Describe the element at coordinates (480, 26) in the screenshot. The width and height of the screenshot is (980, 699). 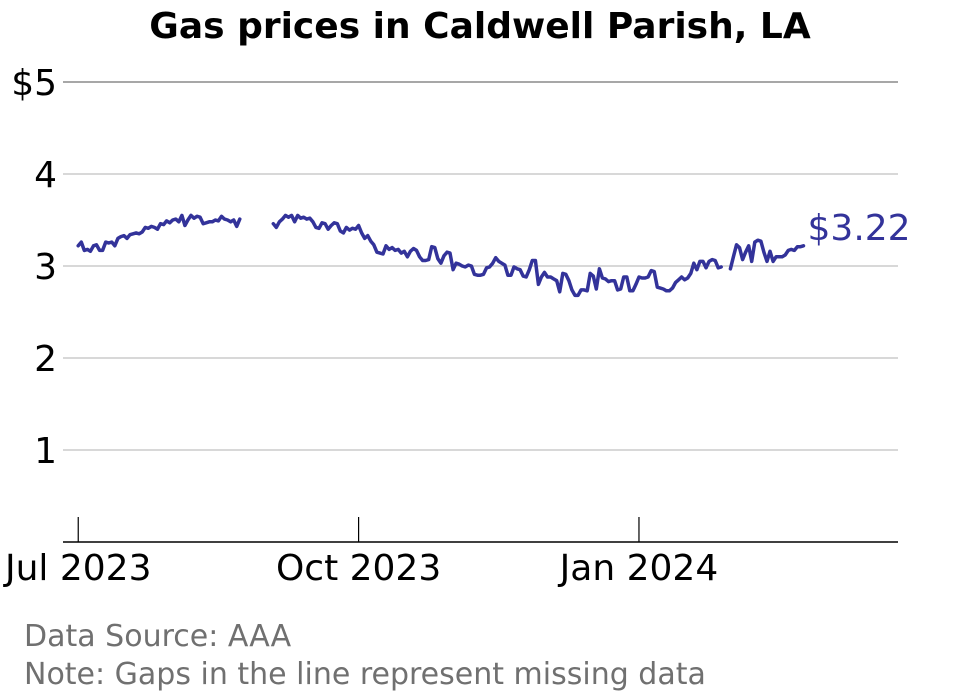
I see `chart-title: Gas prices in Caldwell Parish, LA` at that location.